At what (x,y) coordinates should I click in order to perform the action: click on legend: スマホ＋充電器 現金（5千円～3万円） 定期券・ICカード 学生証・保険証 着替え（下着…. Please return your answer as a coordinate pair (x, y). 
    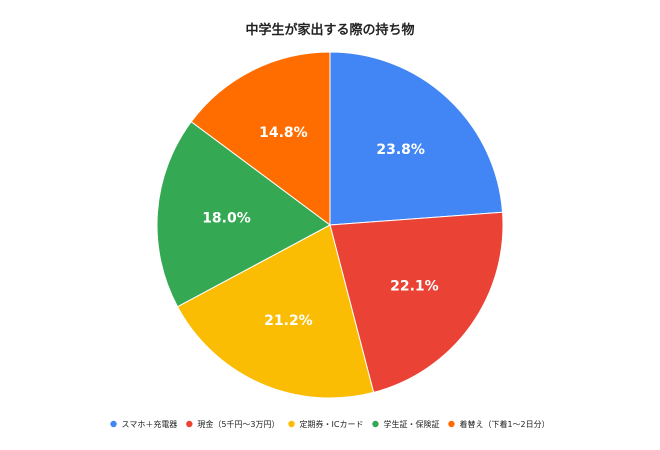
    Looking at the image, I should click on (330, 424).